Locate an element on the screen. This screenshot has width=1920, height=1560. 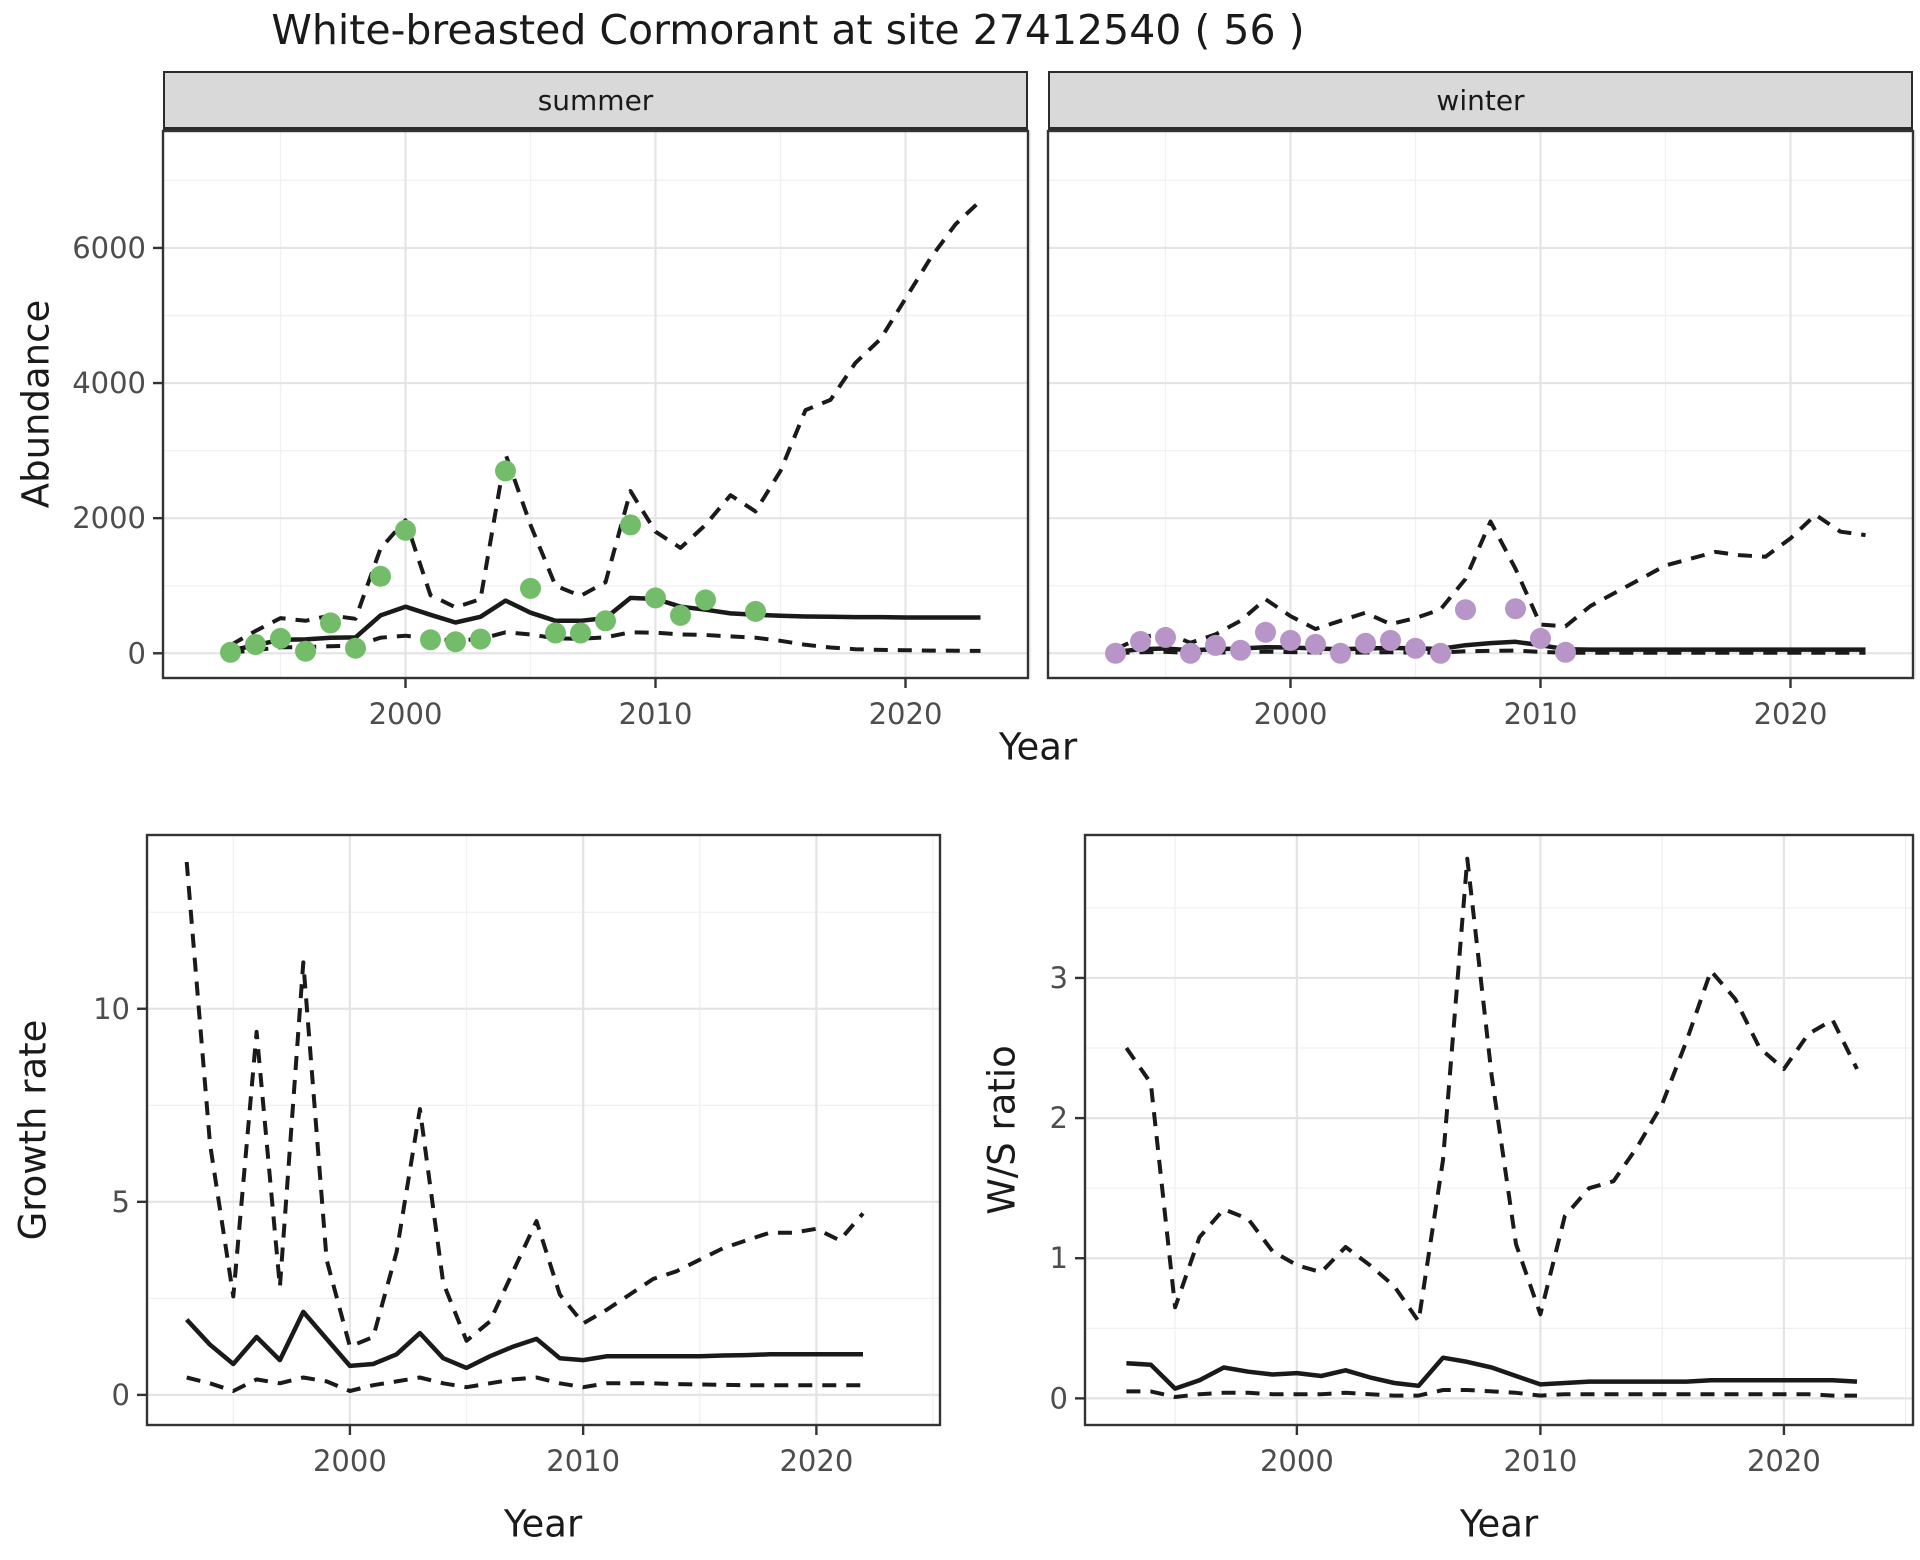
facet-strip-summer-label: summer is located at coordinates (595, 100).